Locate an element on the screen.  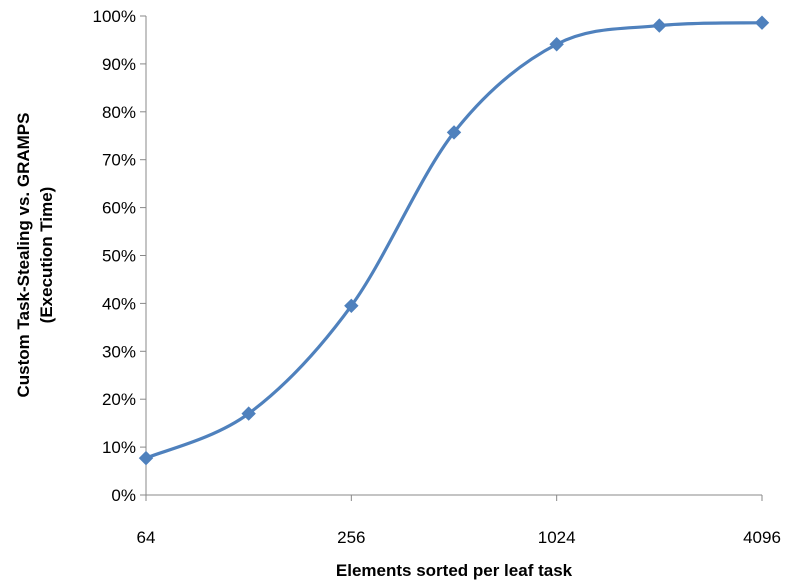
x-axis-title: Elements sorted per leaf task is located at coordinates (454, 570).